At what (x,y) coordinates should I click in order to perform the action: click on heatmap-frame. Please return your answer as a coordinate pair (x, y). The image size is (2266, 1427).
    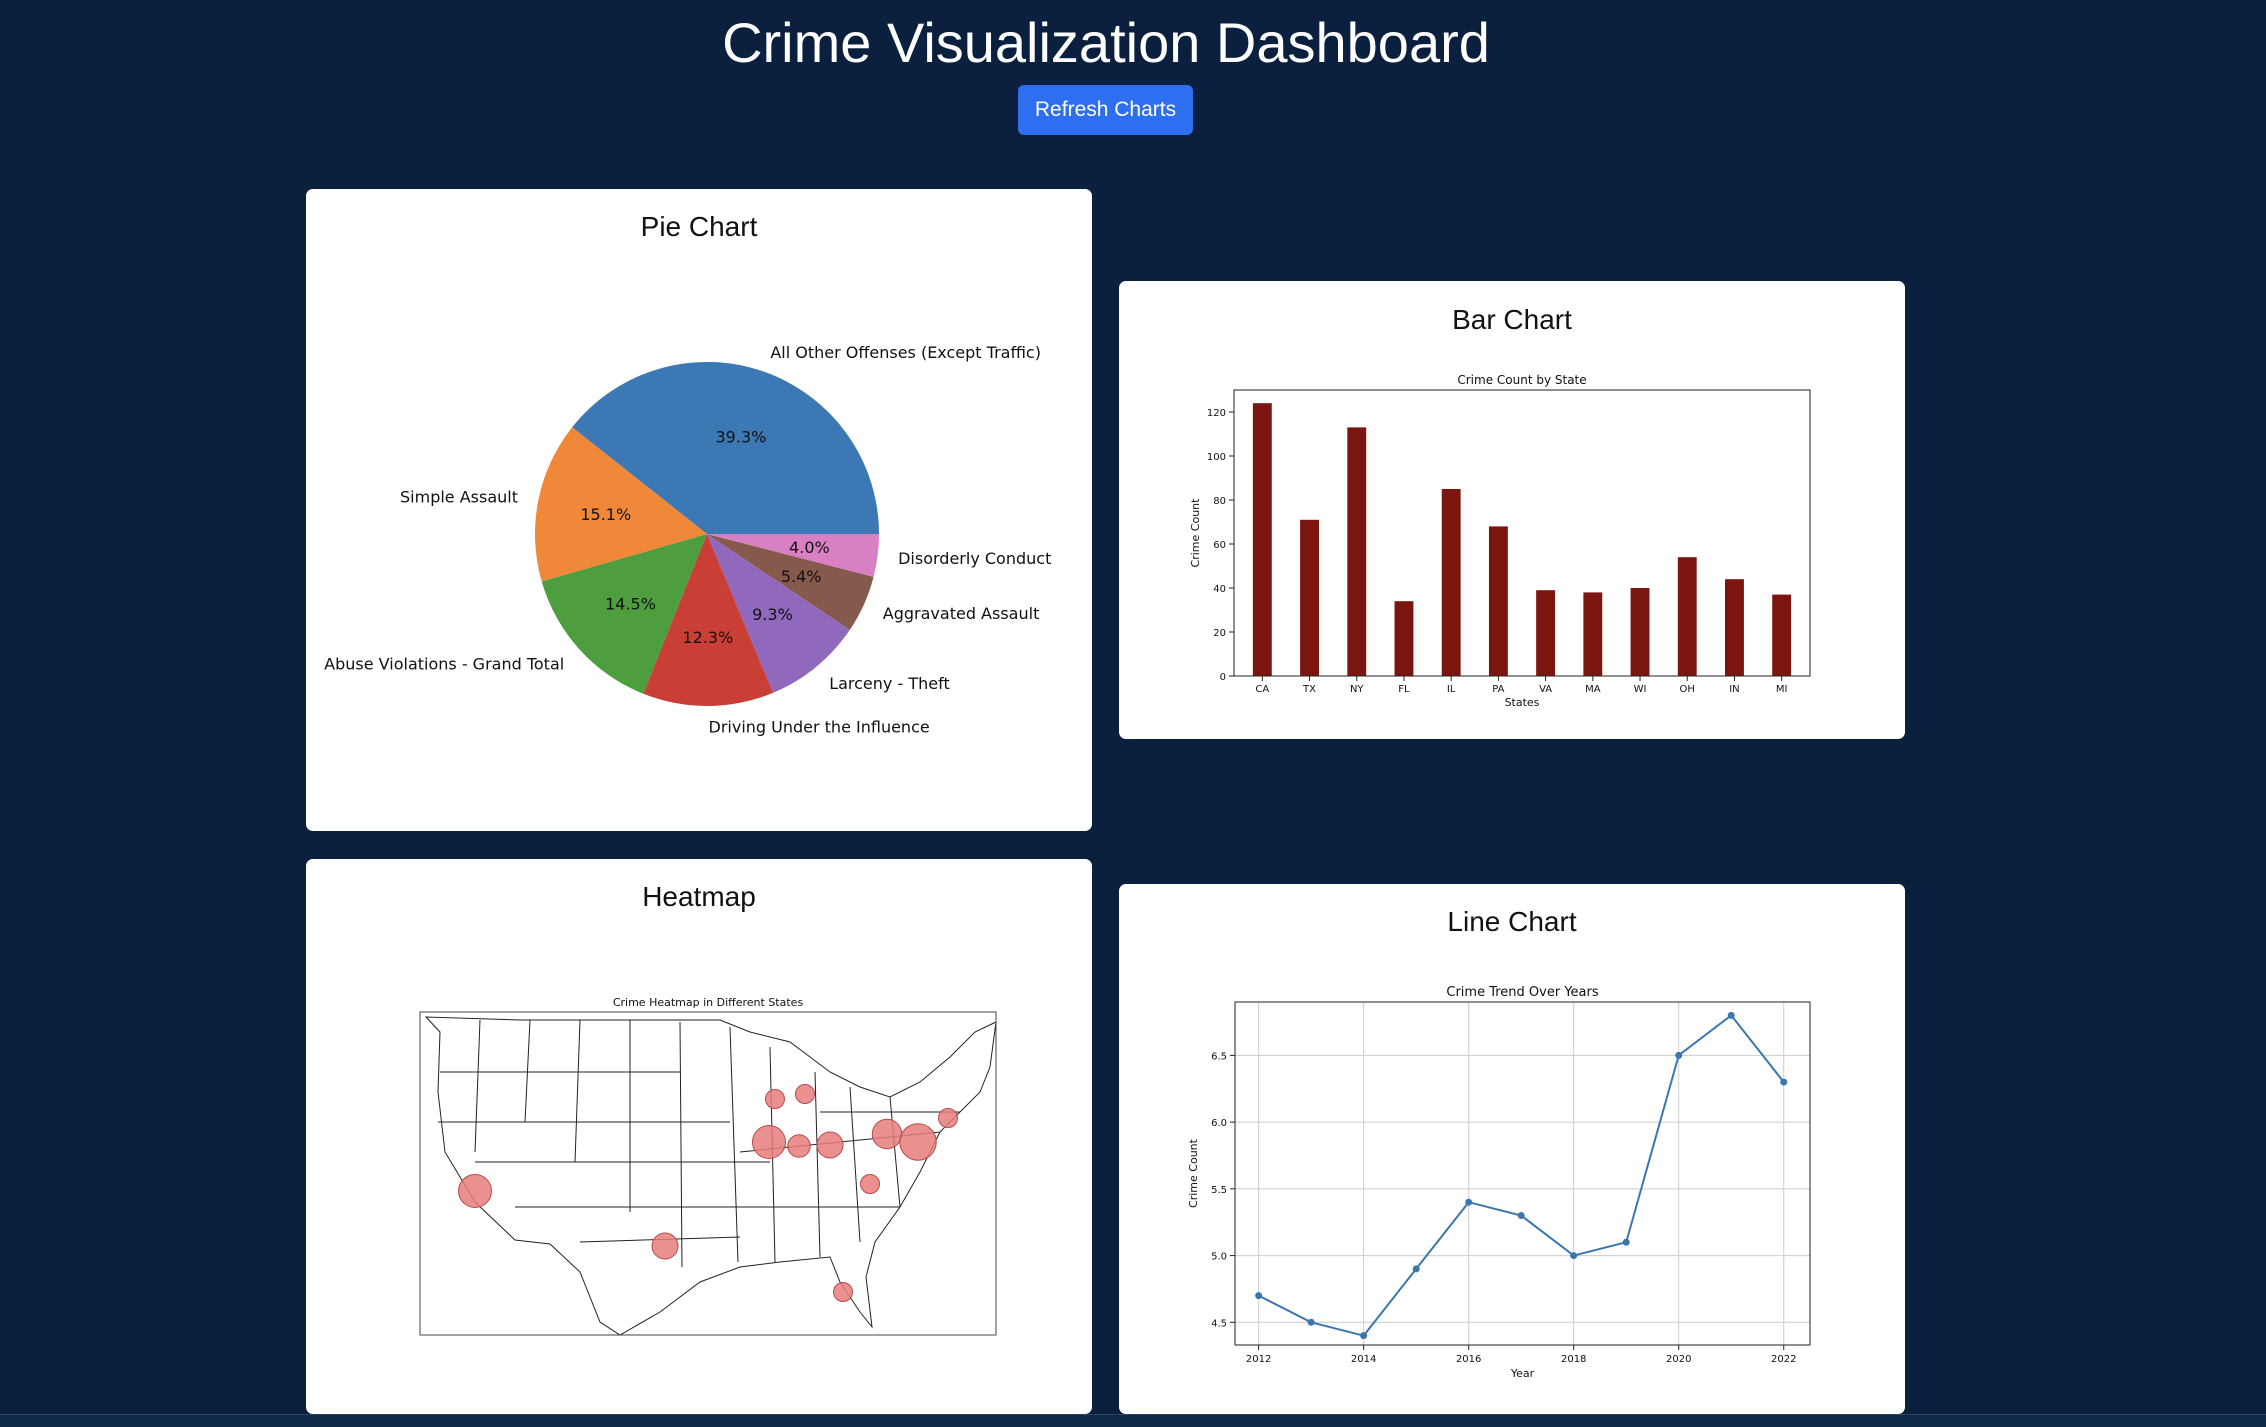
    Looking at the image, I should click on (708, 1173).